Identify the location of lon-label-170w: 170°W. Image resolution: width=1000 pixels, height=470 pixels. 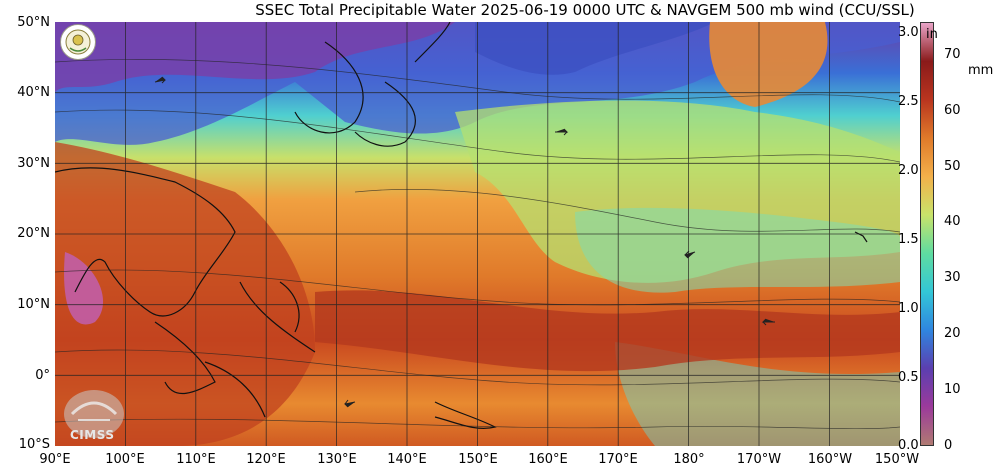
(759, 459).